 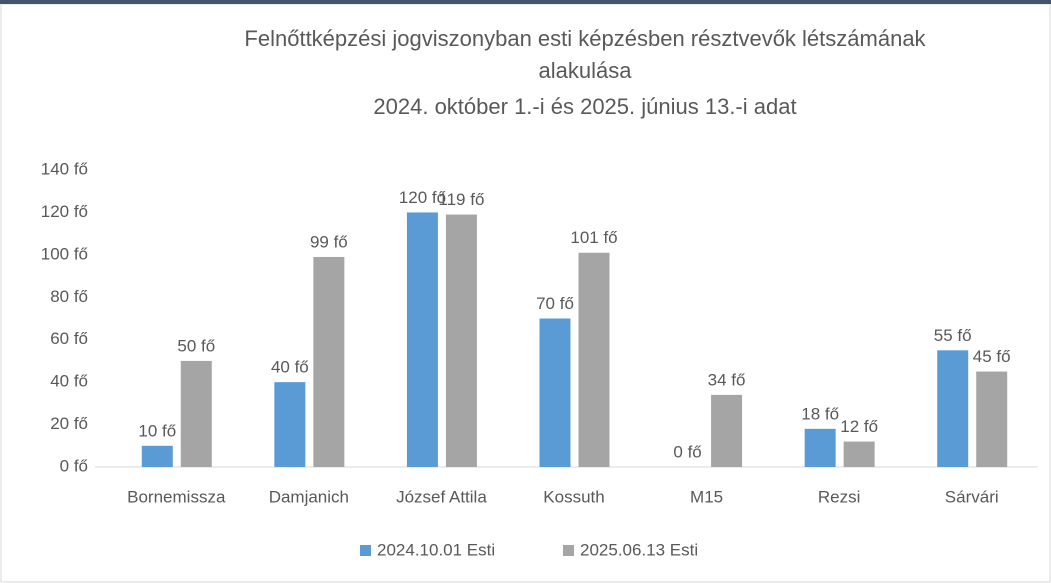 What do you see at coordinates (706, 496) in the screenshot?
I see `x-tick-label: M15` at bounding box center [706, 496].